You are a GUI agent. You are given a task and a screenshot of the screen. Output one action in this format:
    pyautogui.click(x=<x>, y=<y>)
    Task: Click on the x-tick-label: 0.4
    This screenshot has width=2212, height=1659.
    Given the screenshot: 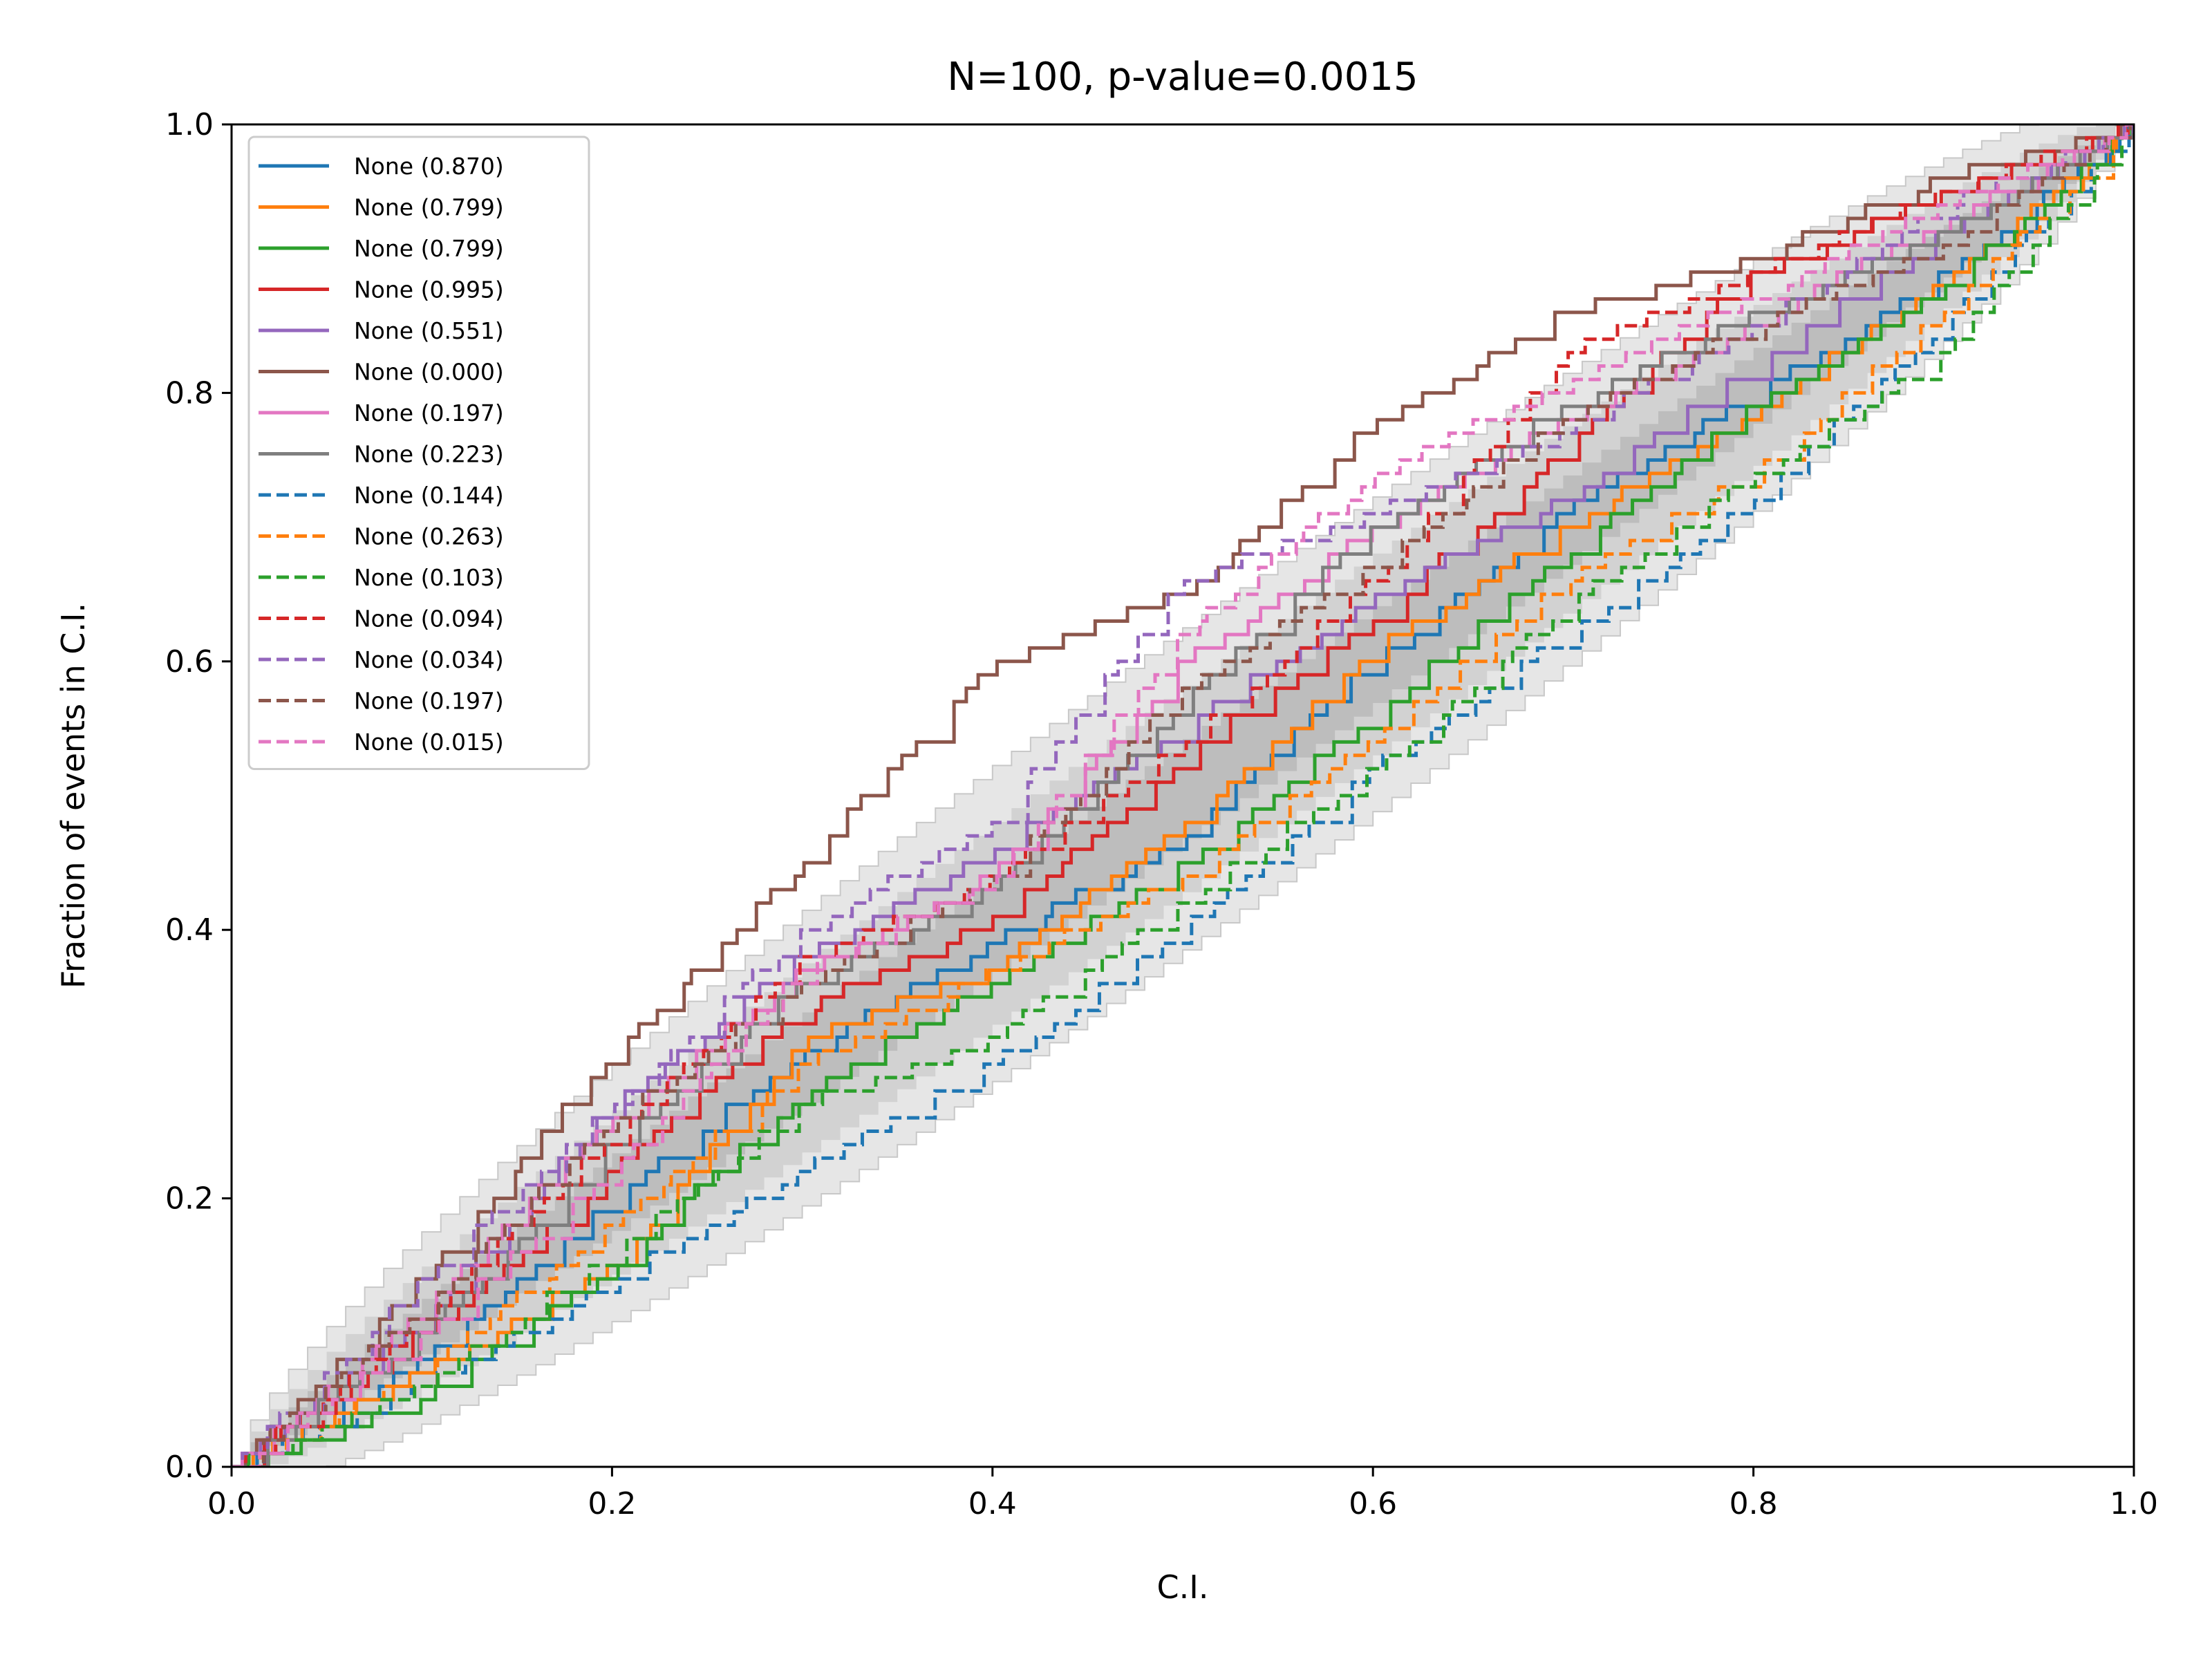 What is the action you would take?
    pyautogui.click(x=992, y=1503)
    